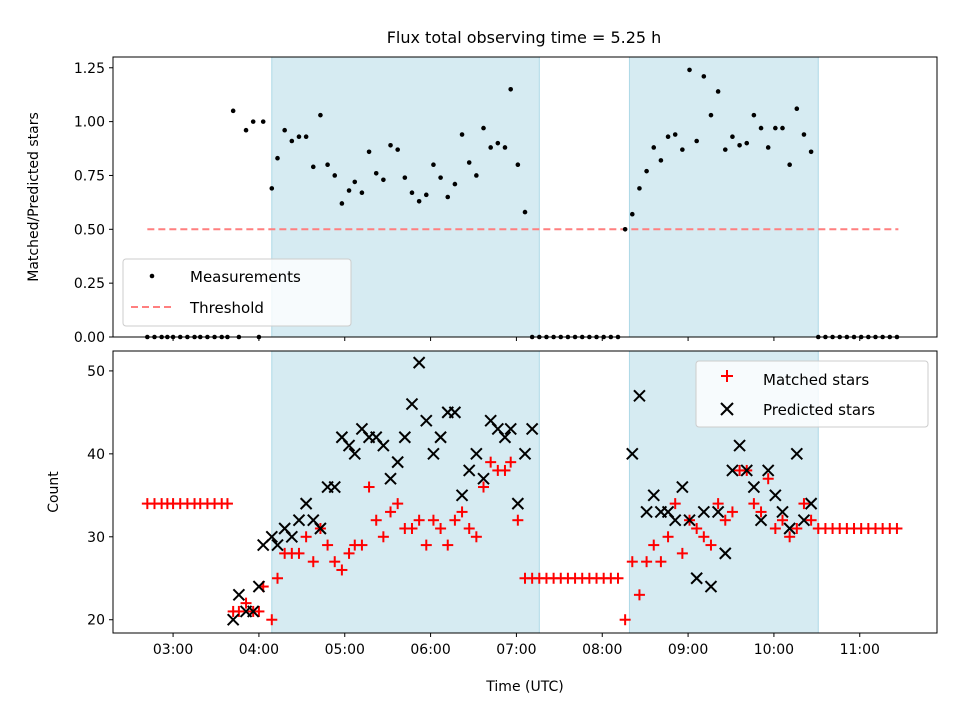 The image size is (960, 720). What do you see at coordinates (774, 650) in the screenshot?
I see `bottom-x-tick-label: 10:00` at bounding box center [774, 650].